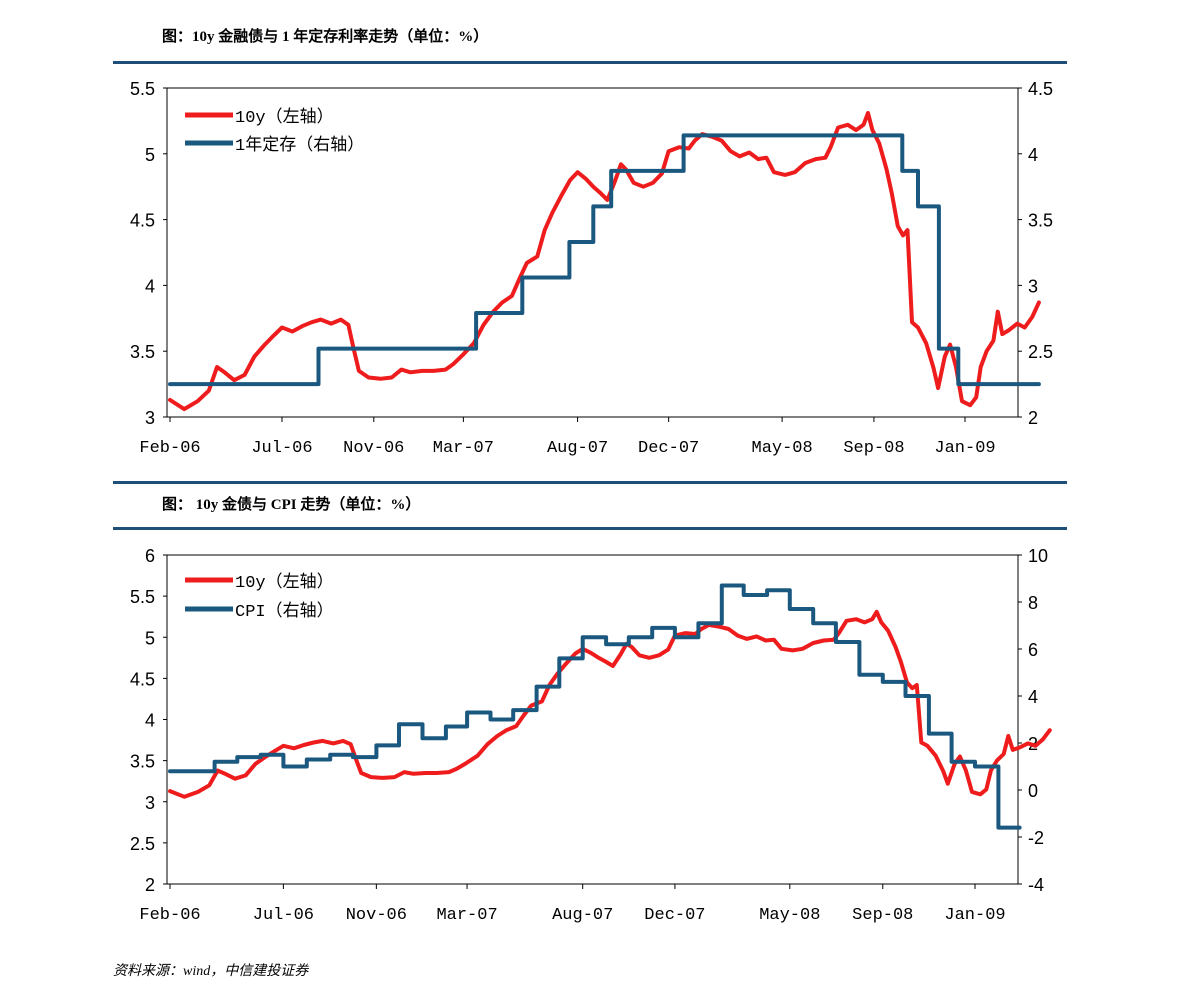  I want to click on y-right-tick-label: 4.5, so click(1040, 89).